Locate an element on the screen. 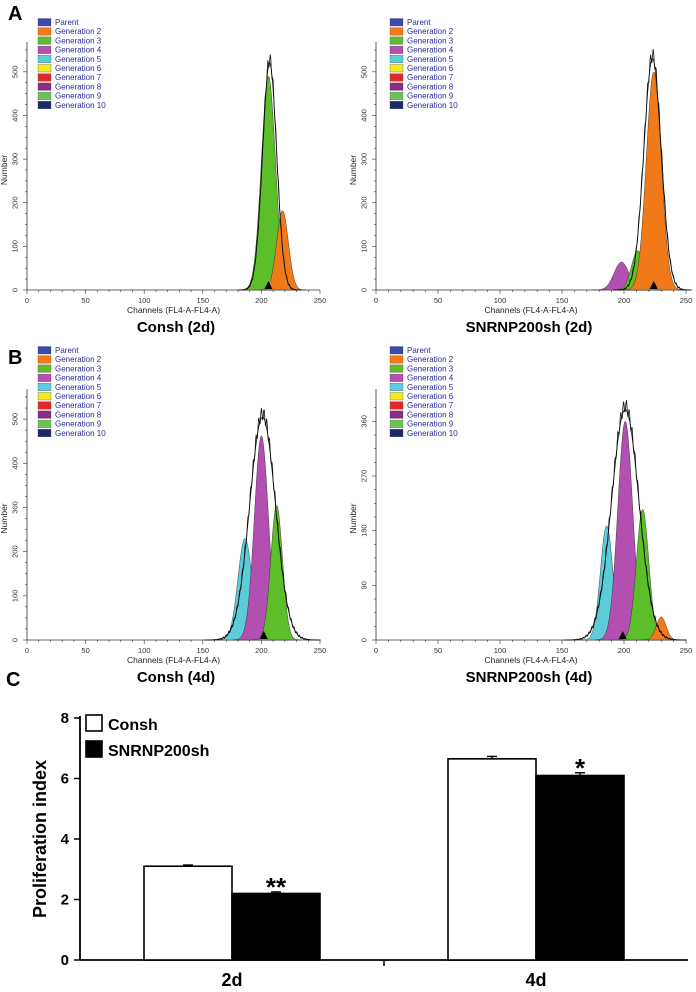 This screenshot has height=992, width=696. bar-x-tick-label-2d: 2d is located at coordinates (231, 980).